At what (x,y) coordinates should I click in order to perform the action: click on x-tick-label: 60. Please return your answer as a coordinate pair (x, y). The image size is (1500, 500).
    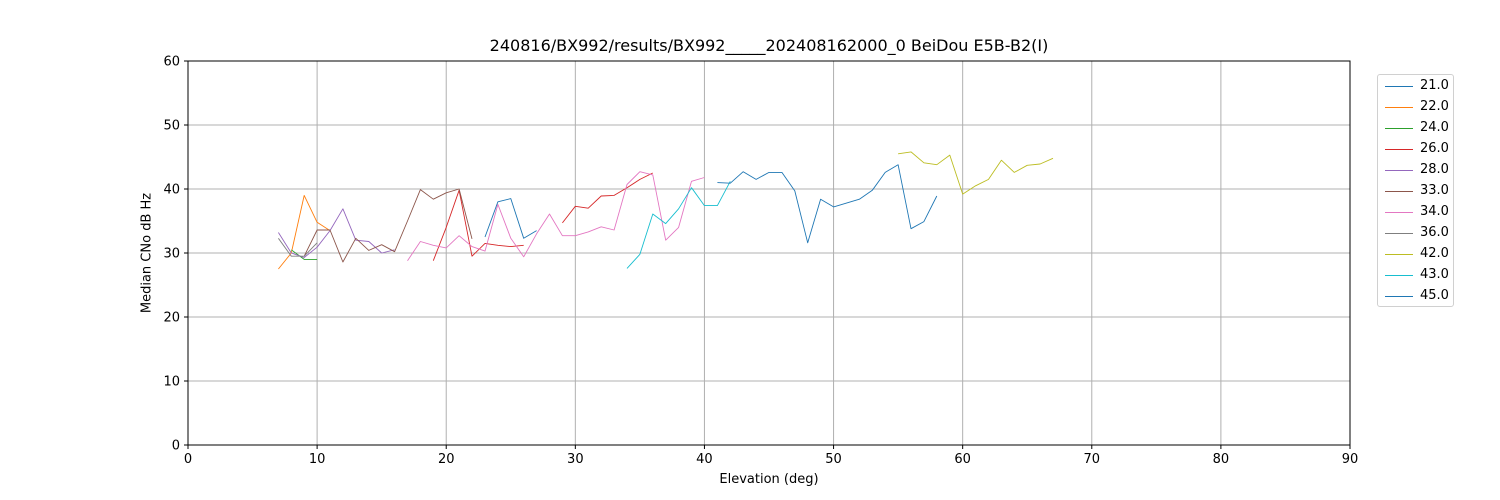
    Looking at the image, I should click on (962, 459).